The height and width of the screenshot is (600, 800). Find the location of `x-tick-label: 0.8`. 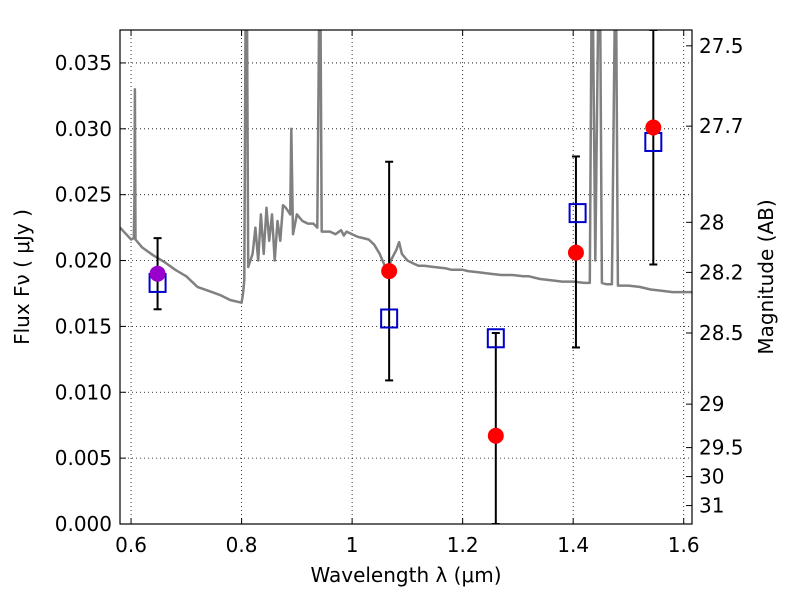

x-tick-label: 0.8 is located at coordinates (242, 545).